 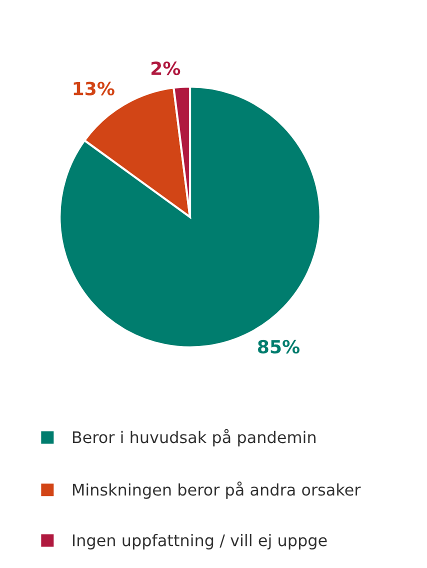 What do you see at coordinates (199, 542) in the screenshot?
I see `legend-label: Ingen uppfattning / vill ej uppge` at bounding box center [199, 542].